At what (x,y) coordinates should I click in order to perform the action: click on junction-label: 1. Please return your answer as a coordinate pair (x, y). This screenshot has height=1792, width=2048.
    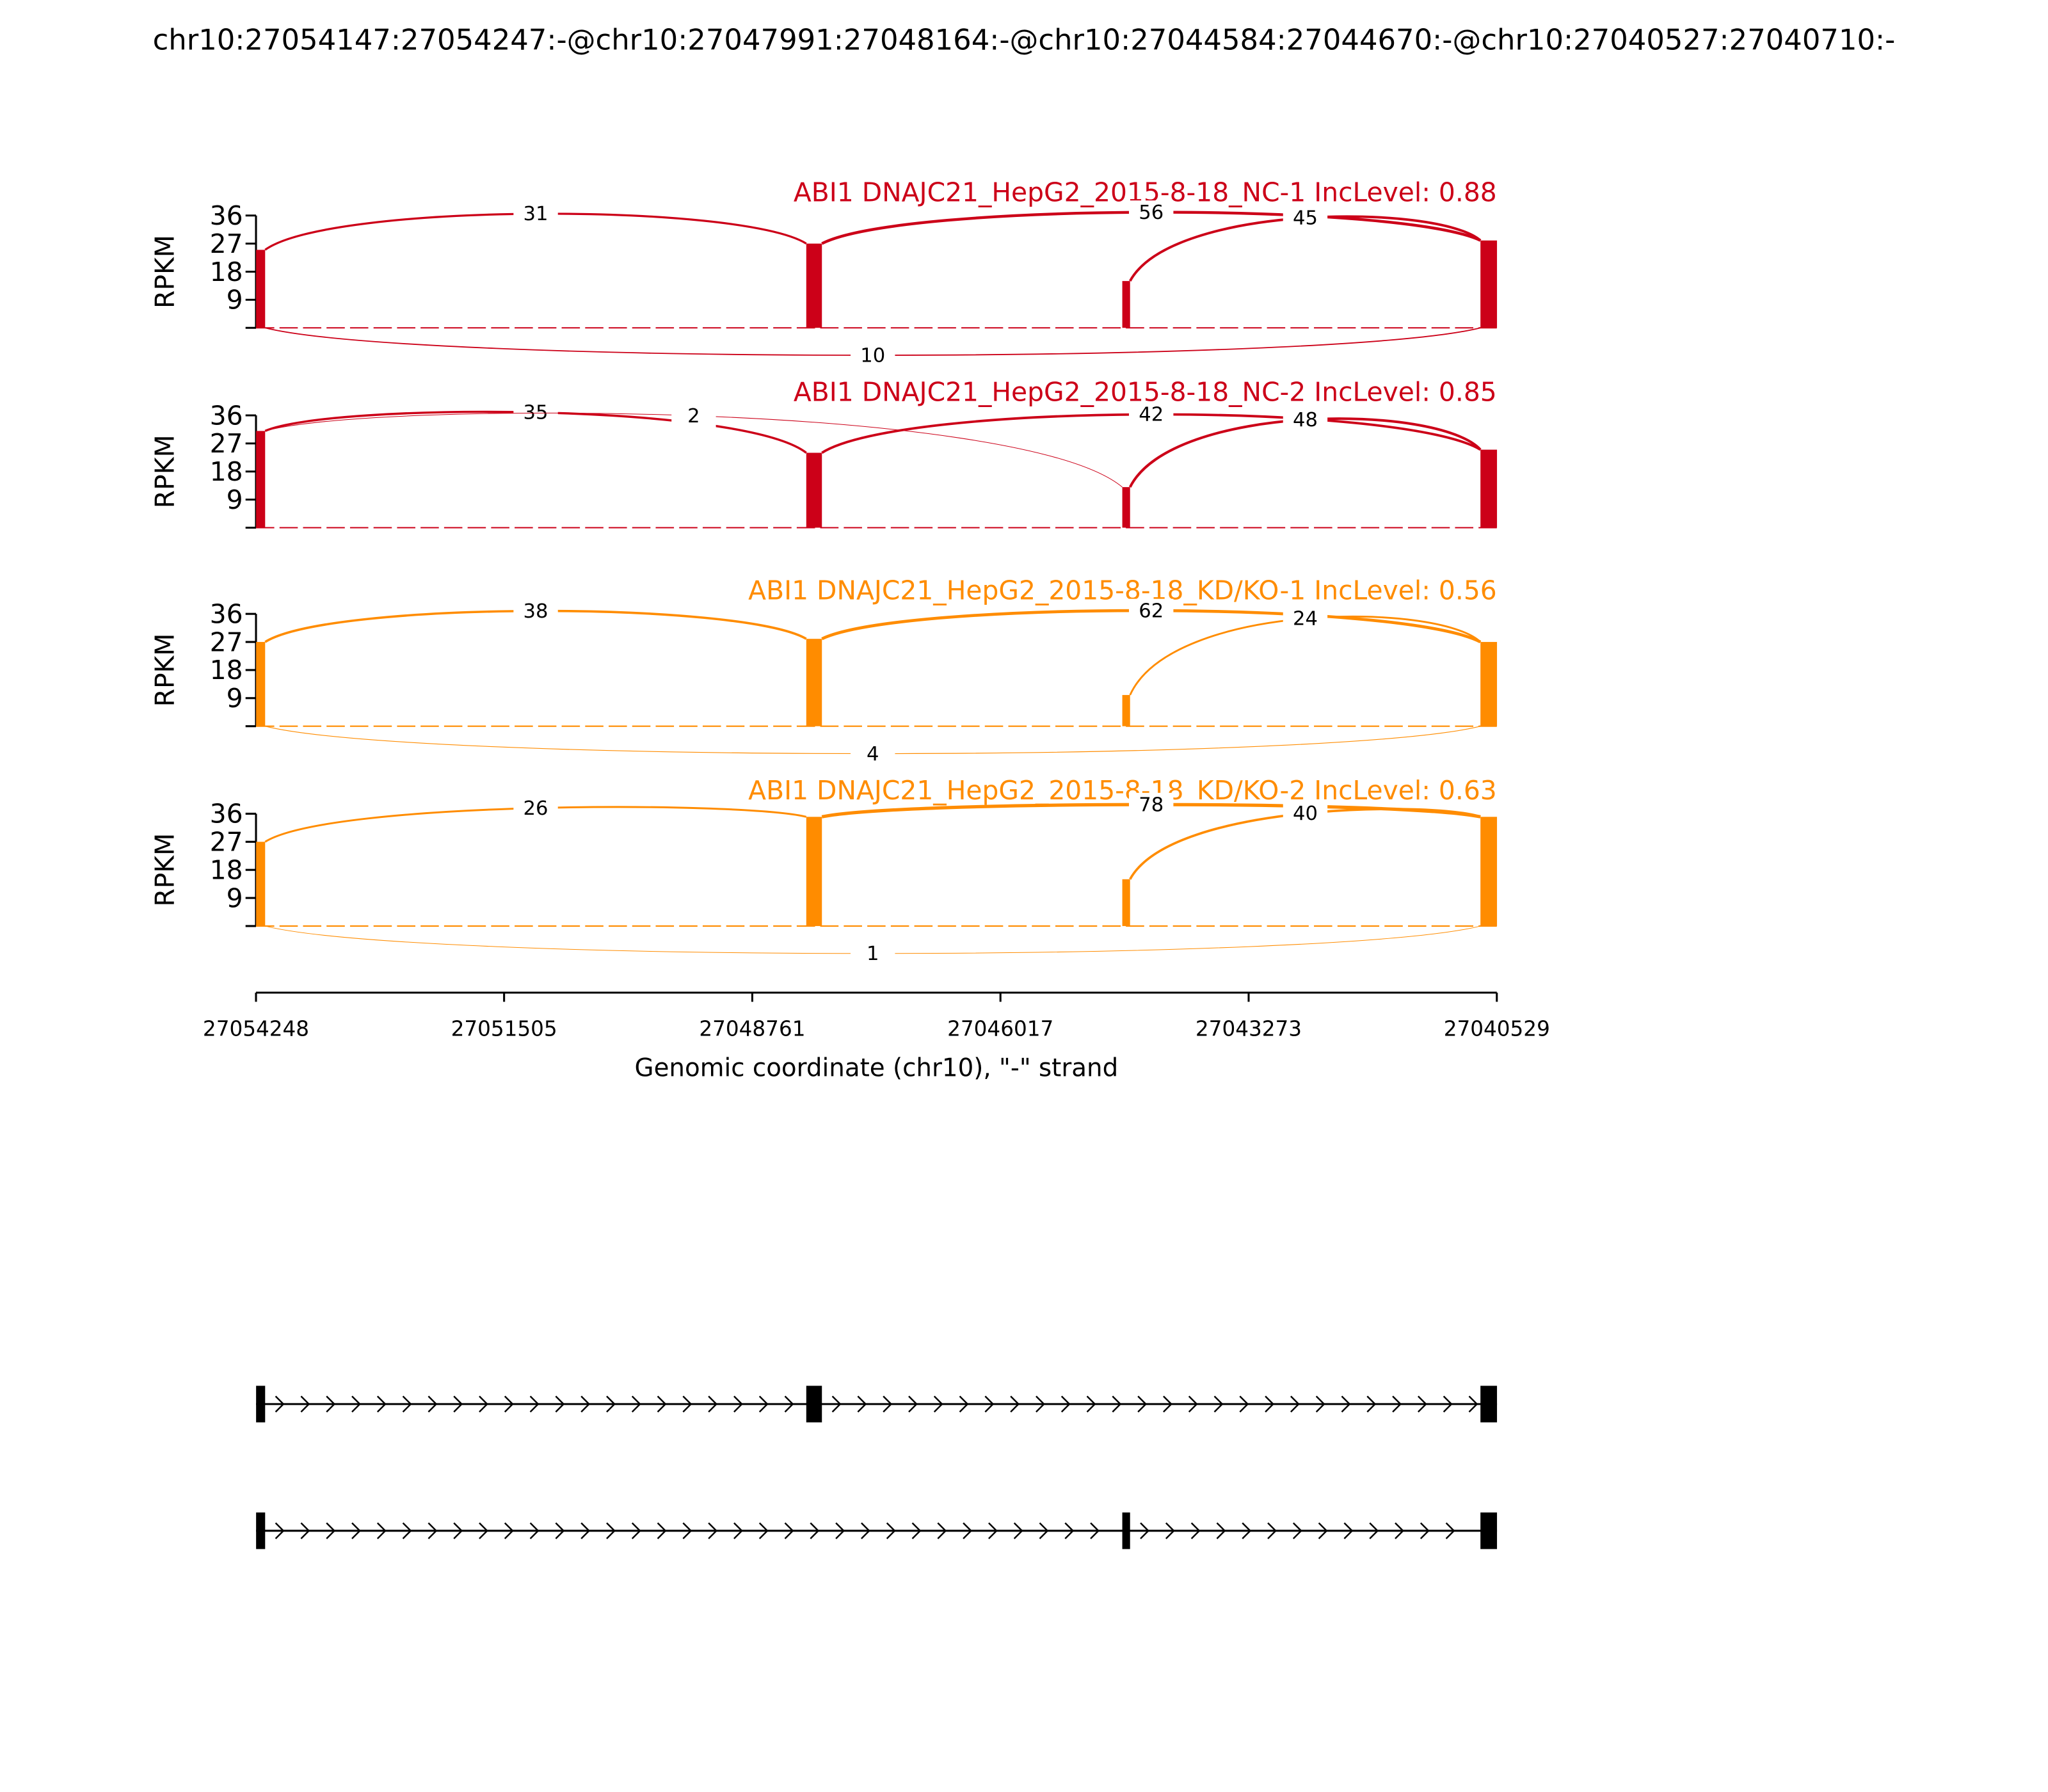
    Looking at the image, I should click on (873, 954).